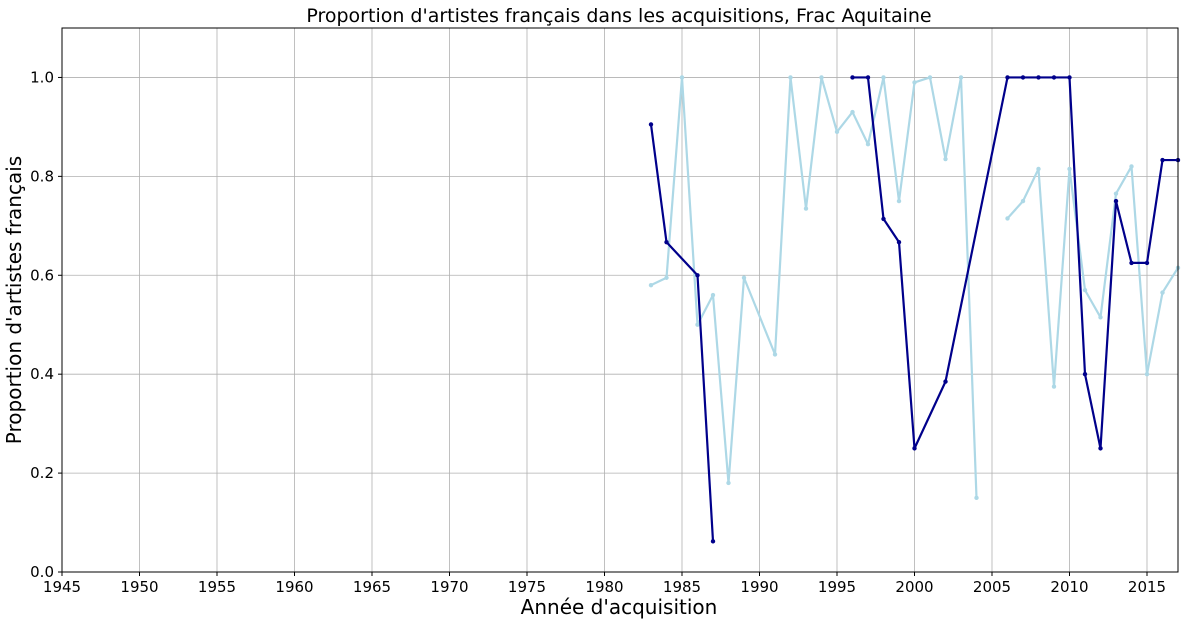 This screenshot has width=1187, height=625. I want to click on x-tick-label: 1990, so click(759, 587).